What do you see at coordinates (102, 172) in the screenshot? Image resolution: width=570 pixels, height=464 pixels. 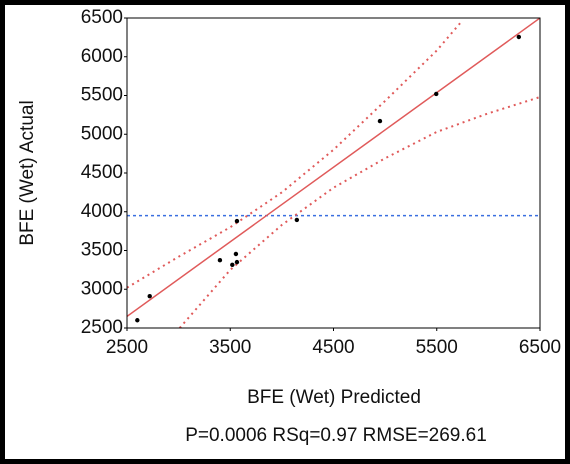 I see `y-tick-label: 4500` at bounding box center [102, 172].